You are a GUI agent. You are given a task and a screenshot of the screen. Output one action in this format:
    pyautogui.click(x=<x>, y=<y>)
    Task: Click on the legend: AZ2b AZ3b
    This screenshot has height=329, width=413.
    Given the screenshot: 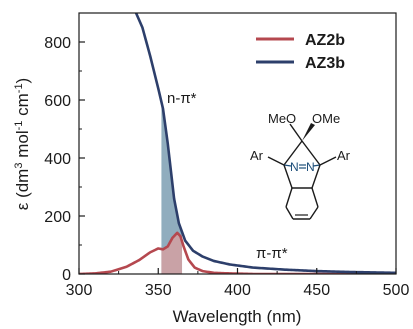 What is the action you would take?
    pyautogui.click(x=300, y=52)
    